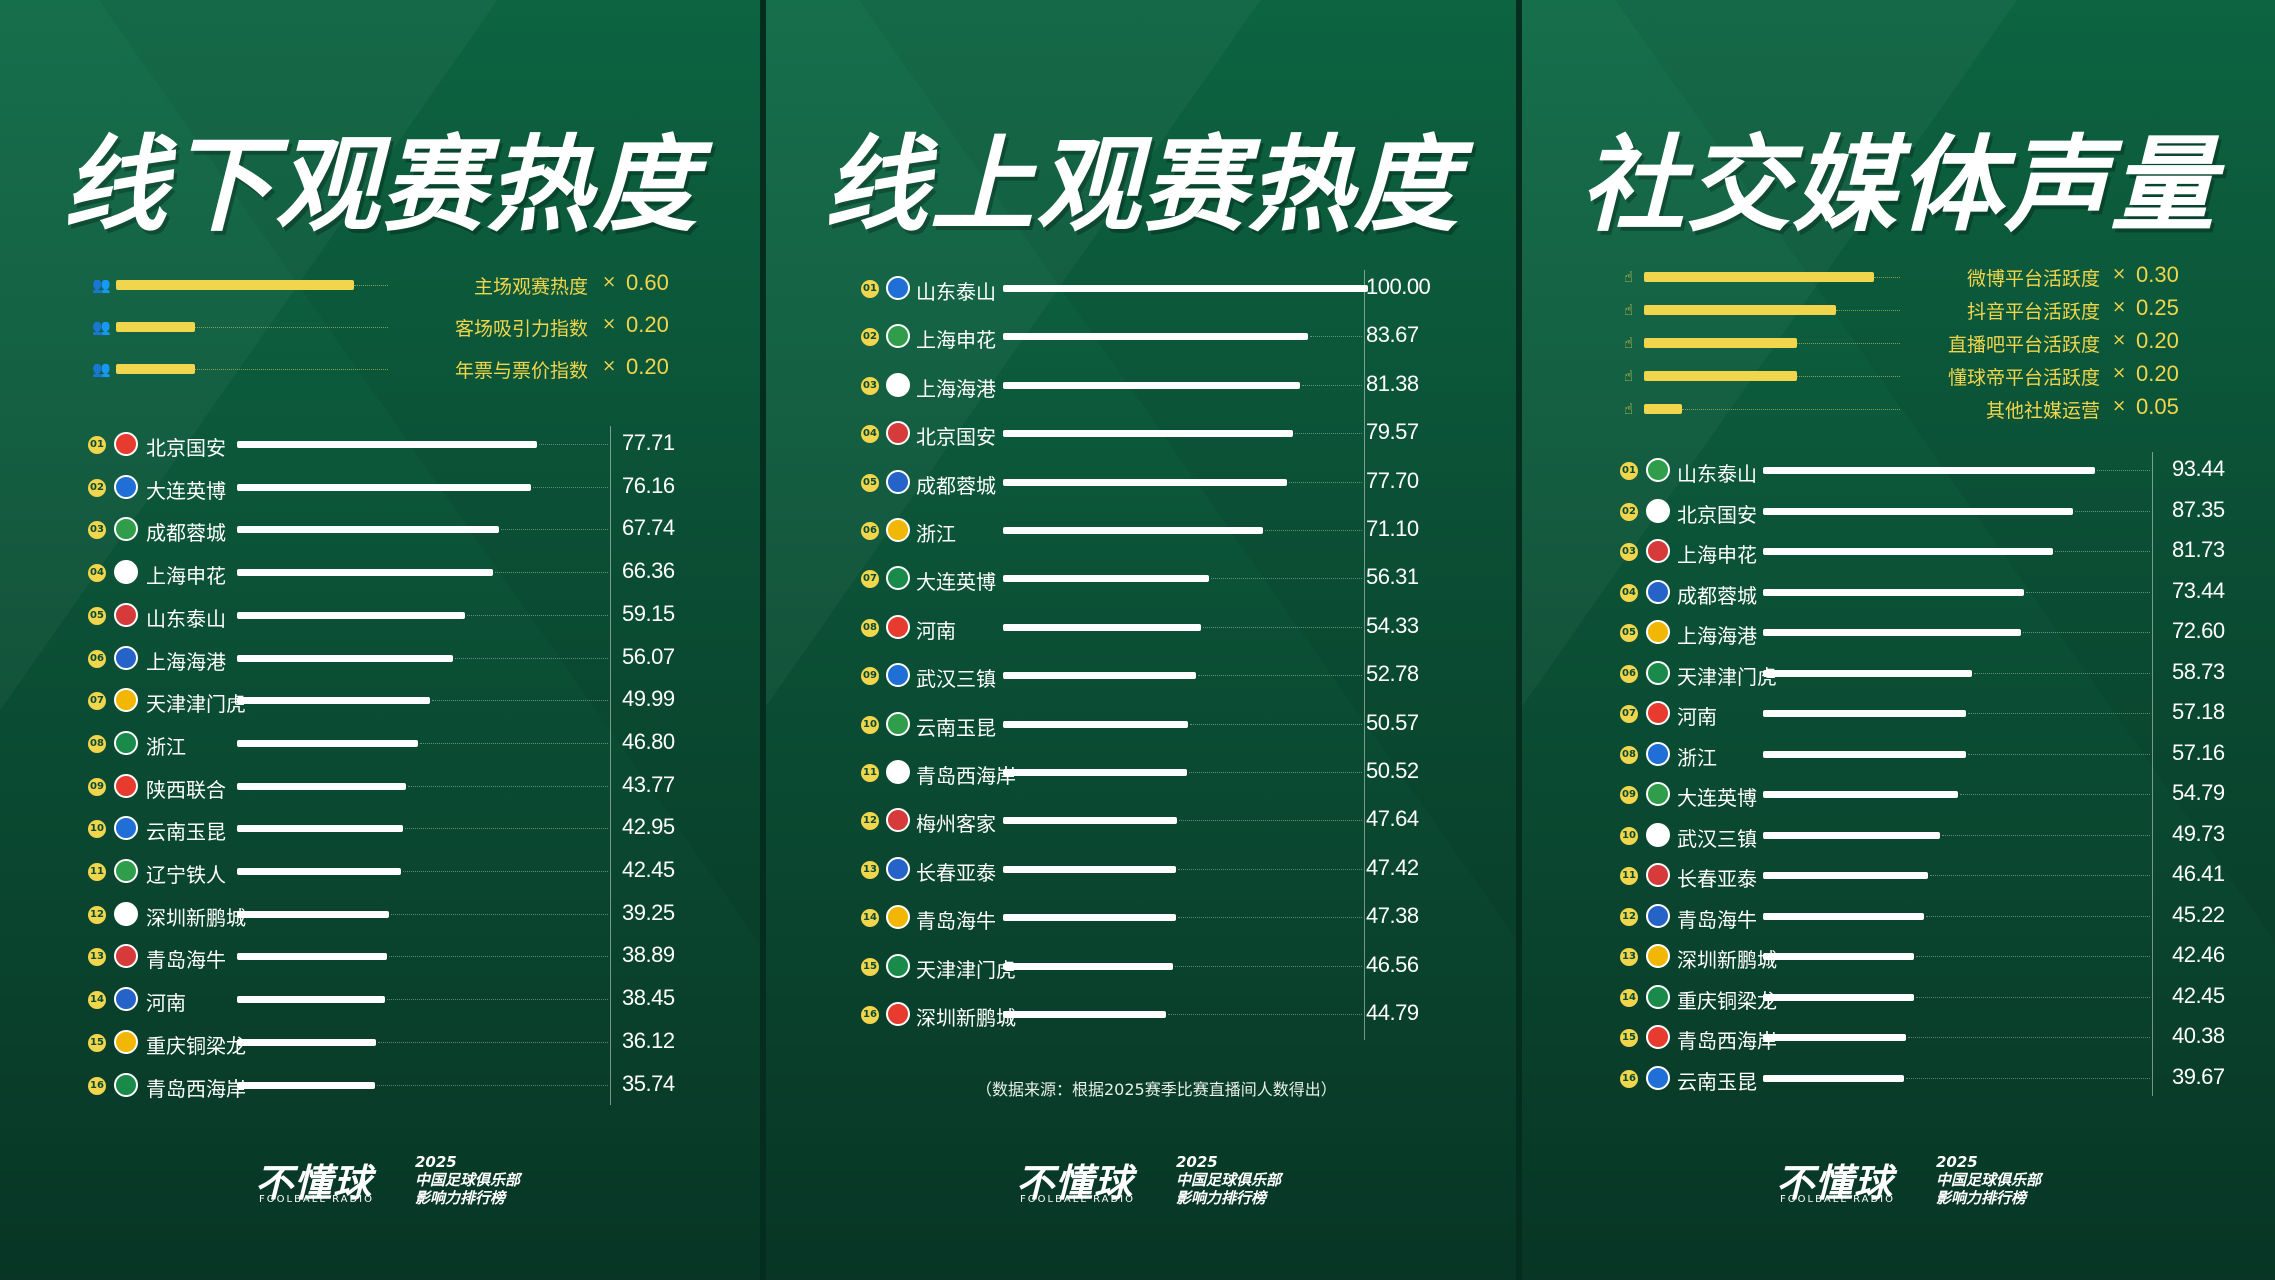  What do you see at coordinates (97, 1000) in the screenshot?
I see `rank-badge: 14` at bounding box center [97, 1000].